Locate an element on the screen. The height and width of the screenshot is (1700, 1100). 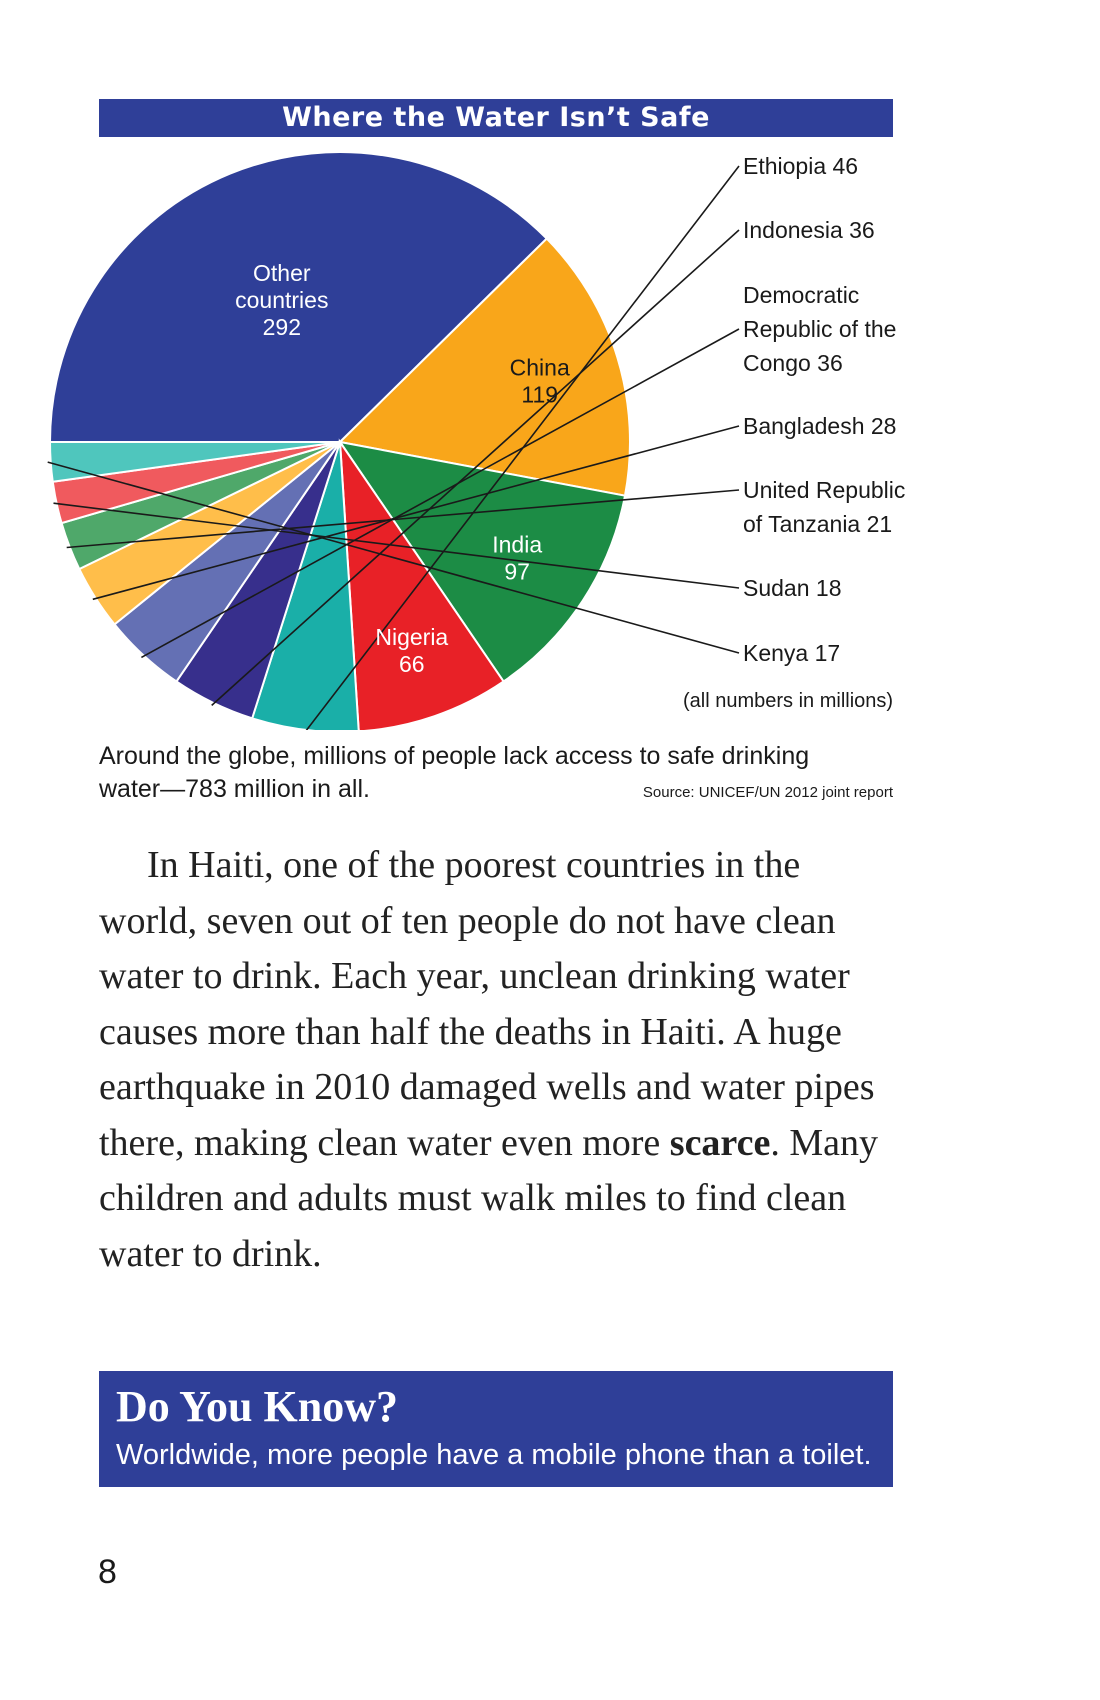
pie-slice-china is located at coordinates (484, 367).